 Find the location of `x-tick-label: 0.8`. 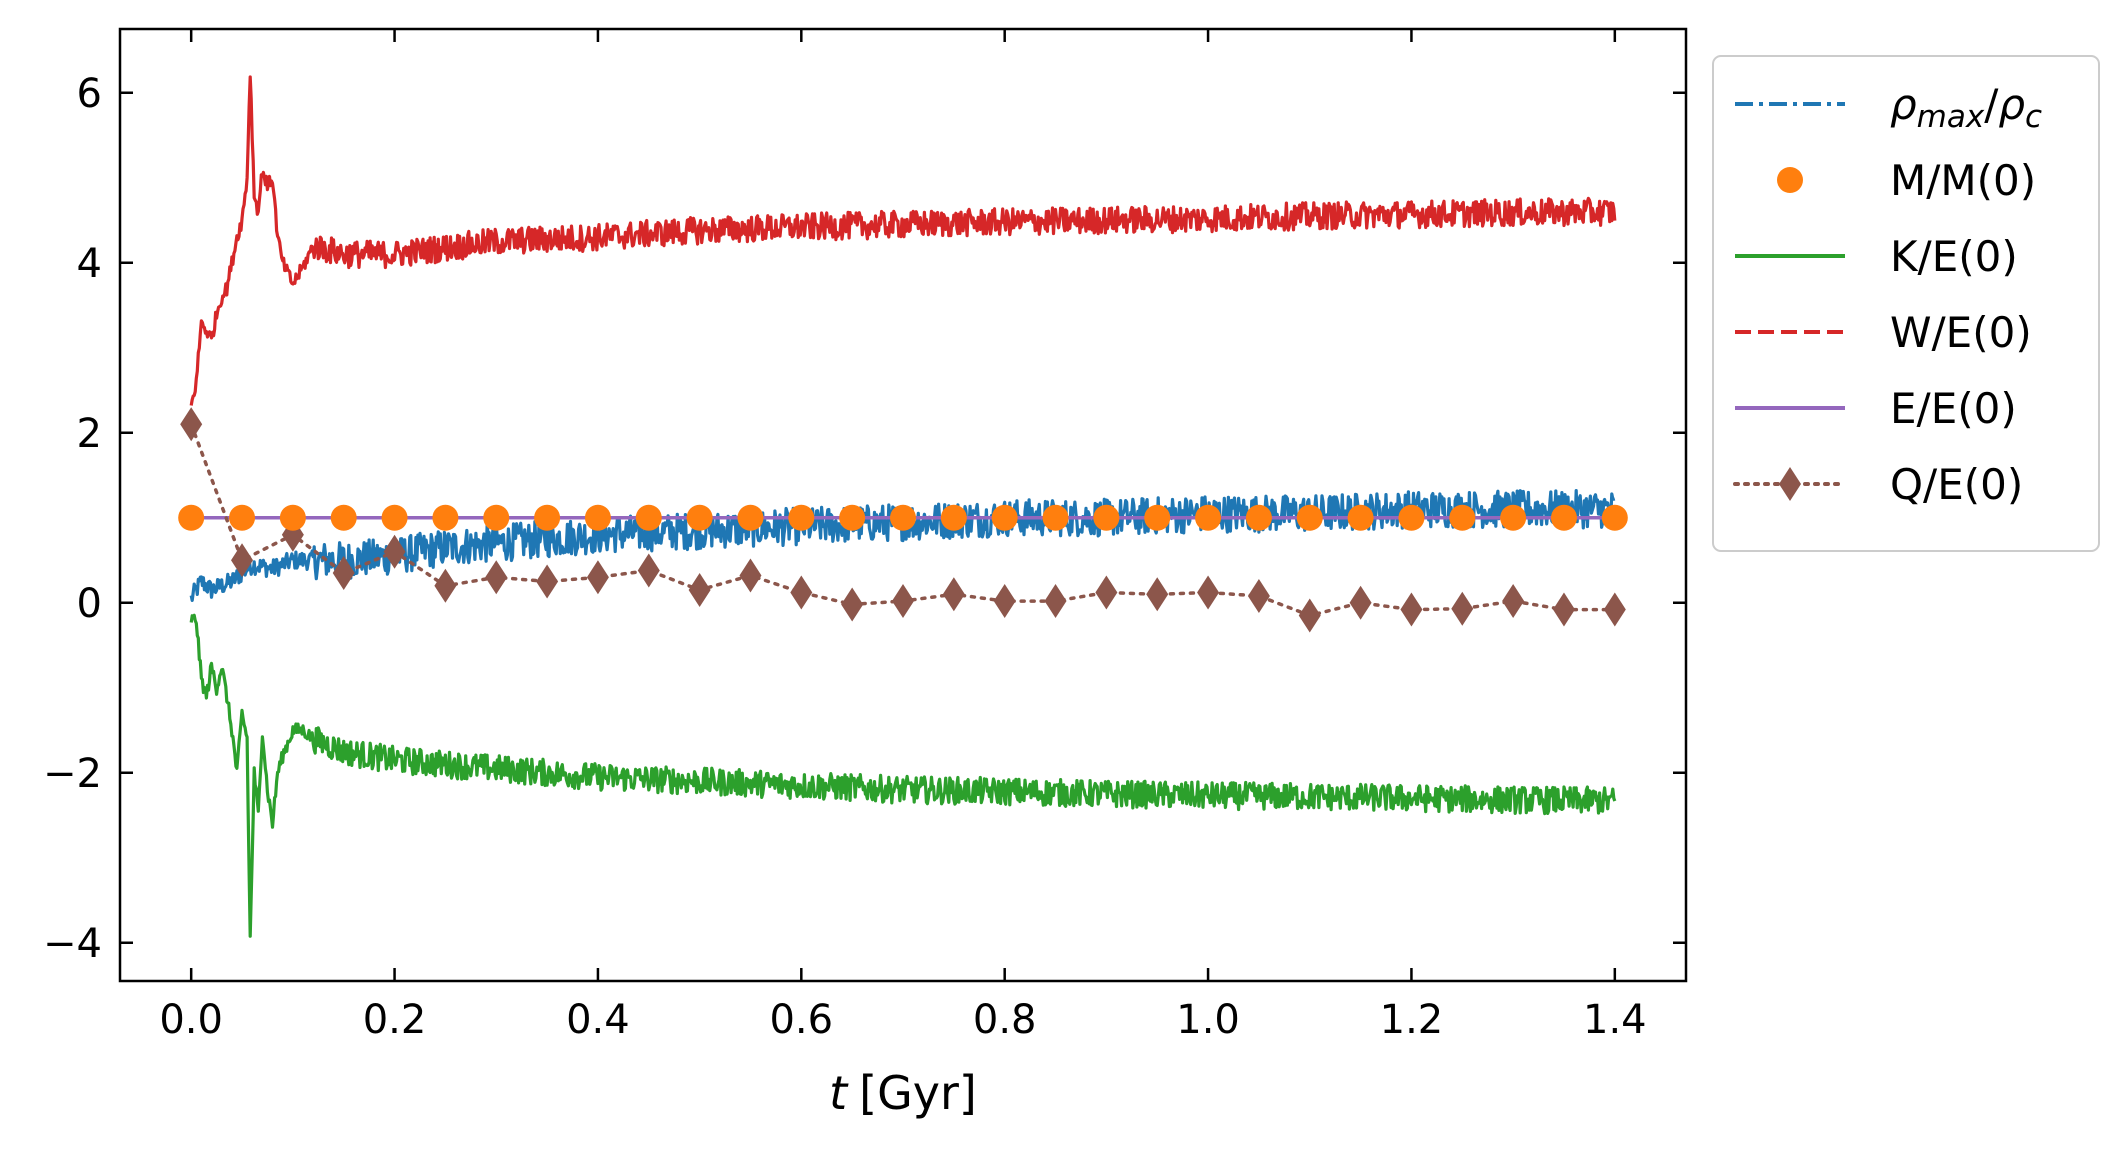

x-tick-label: 0.8 is located at coordinates (1005, 1020).